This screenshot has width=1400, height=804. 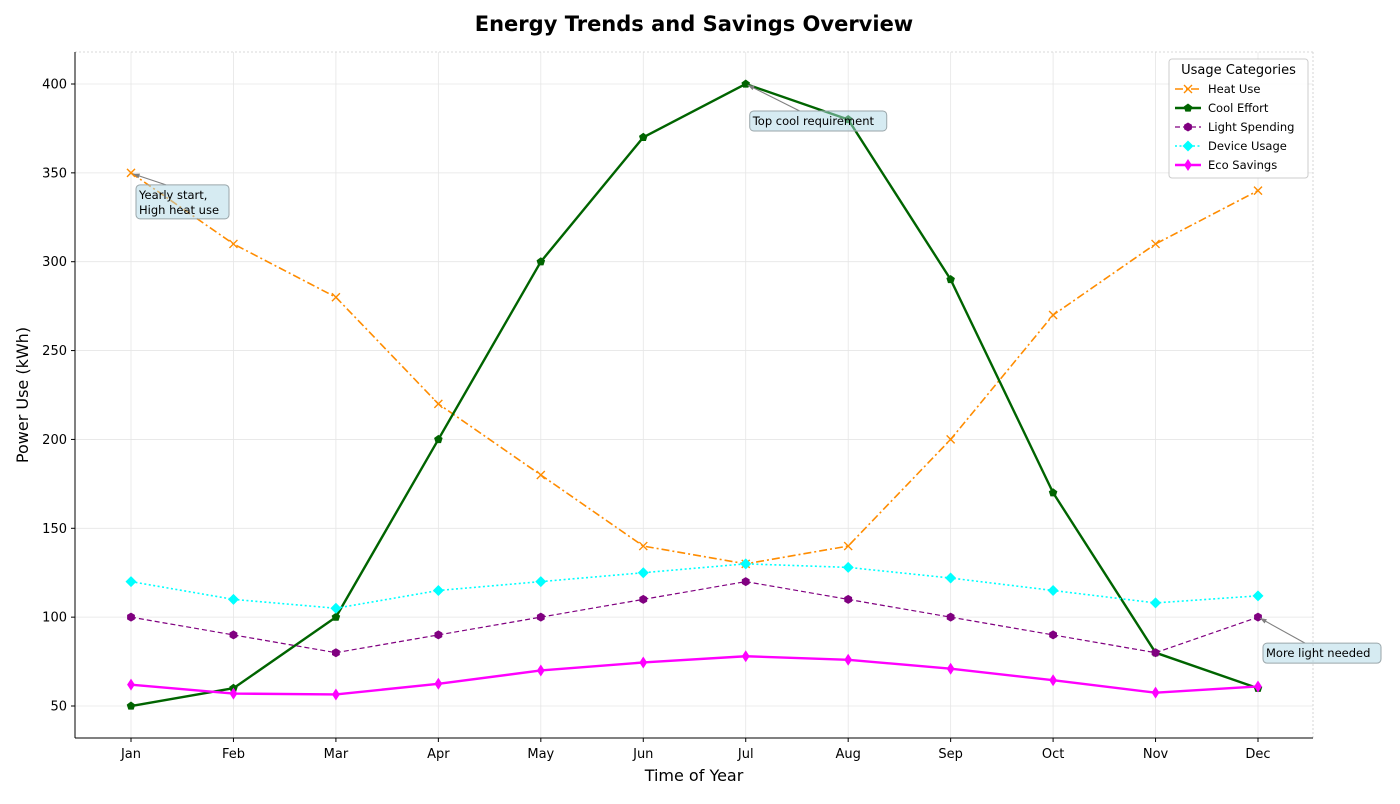 I want to click on x-tick-label: Oct, so click(x=1053, y=754).